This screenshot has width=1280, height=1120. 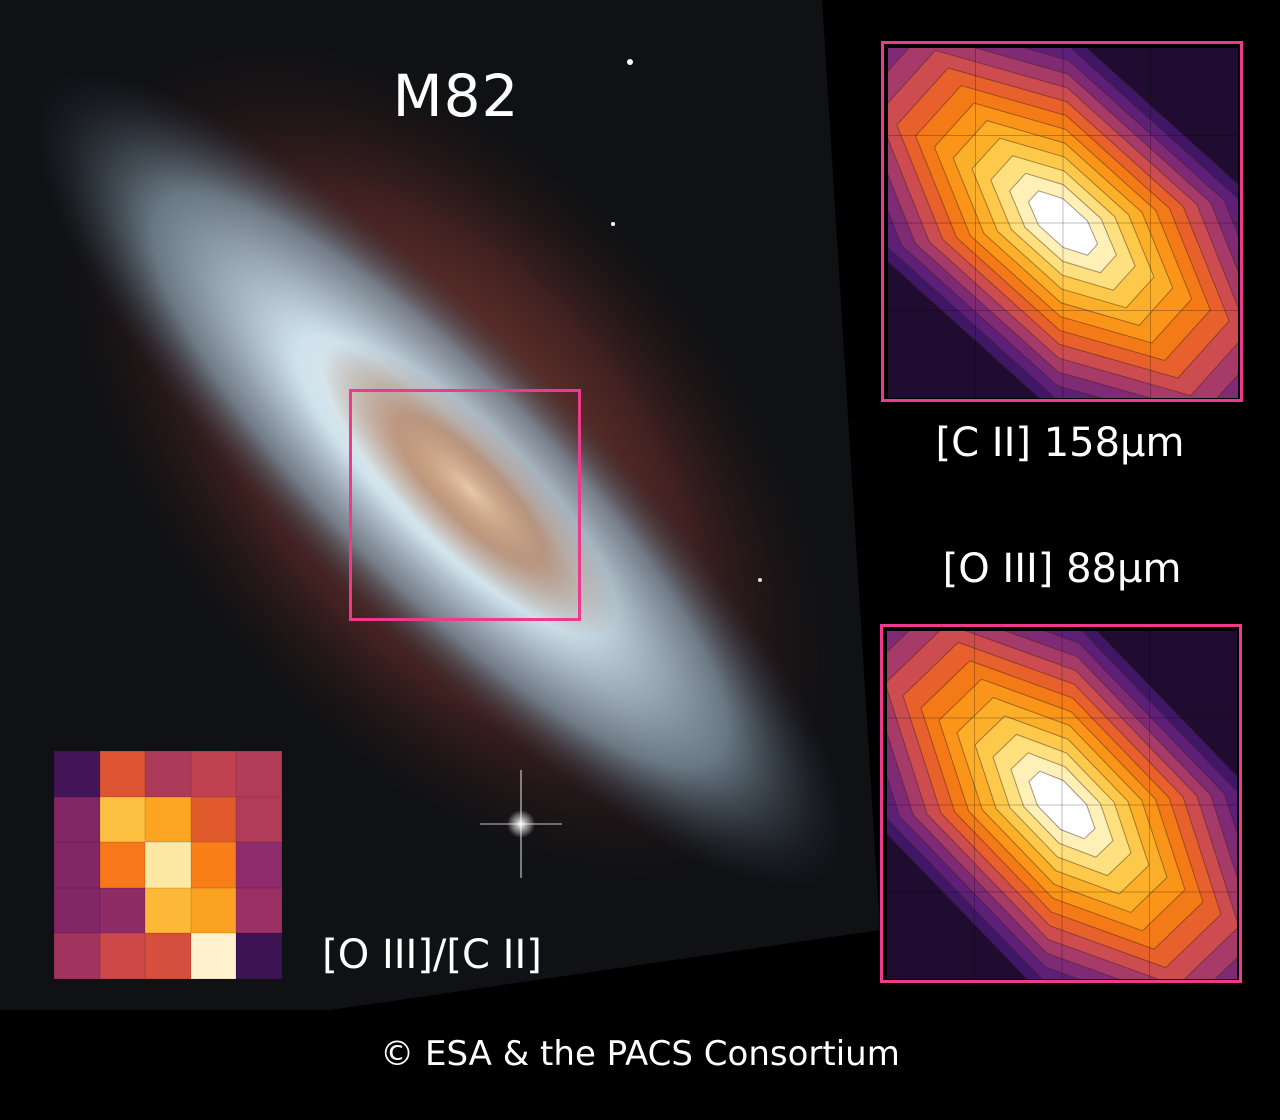 I want to click on oiii-label: [O III] 88μm, so click(x=1062, y=569).